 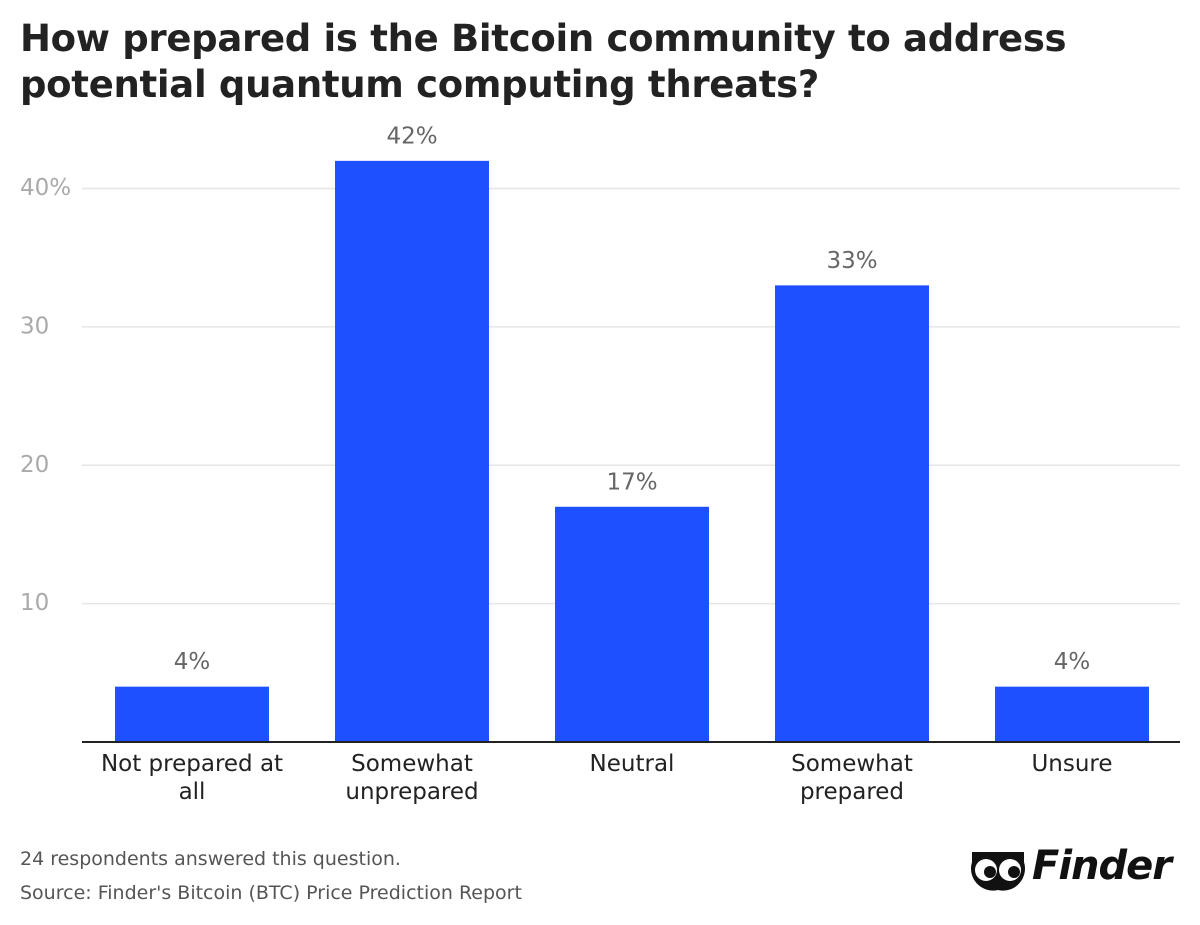 What do you see at coordinates (192, 778) in the screenshot?
I see `x-tick-label: Not prepared at all` at bounding box center [192, 778].